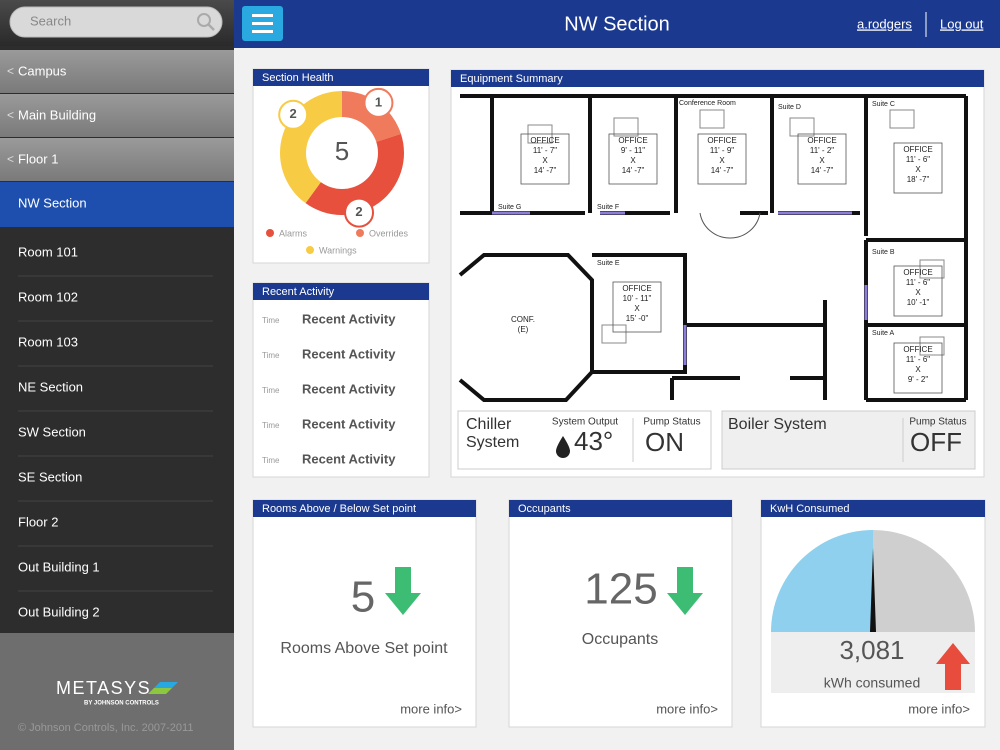 The height and width of the screenshot is (750, 1000). Describe the element at coordinates (883, 104) in the screenshot. I see `suite-label: Suite C` at that location.